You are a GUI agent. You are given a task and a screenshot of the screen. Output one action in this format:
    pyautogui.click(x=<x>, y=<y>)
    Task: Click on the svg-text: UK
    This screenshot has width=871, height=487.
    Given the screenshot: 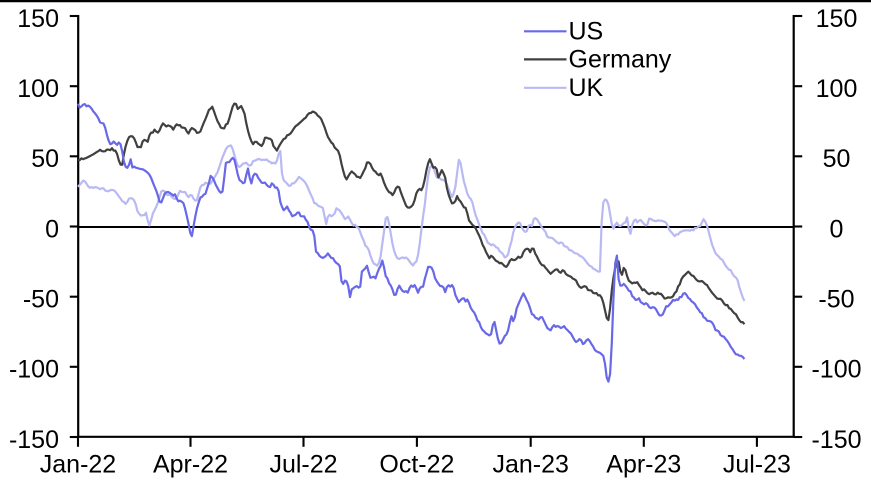 What is the action you would take?
    pyautogui.click(x=586, y=88)
    